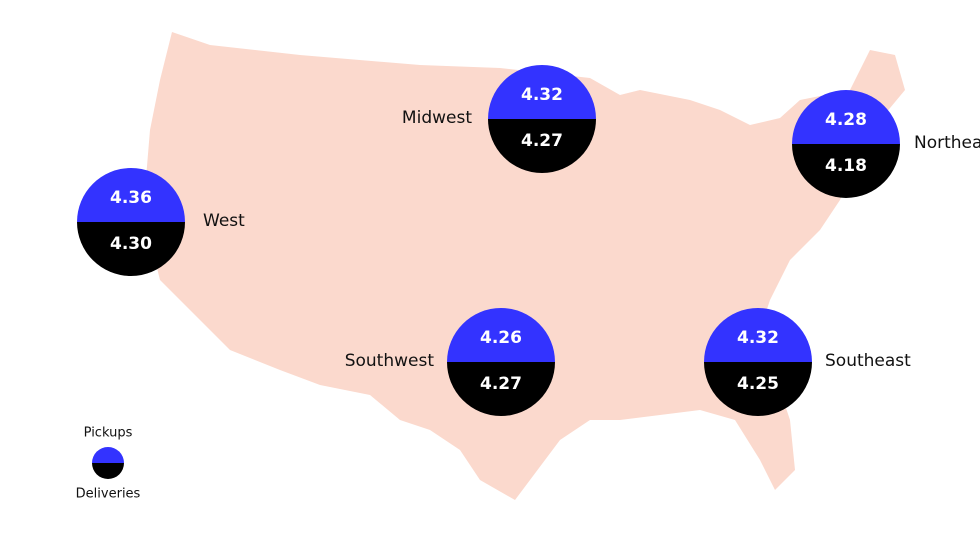 This screenshot has width=980, height=552. What do you see at coordinates (846, 120) in the screenshot?
I see `pickups-value: 4.28` at bounding box center [846, 120].